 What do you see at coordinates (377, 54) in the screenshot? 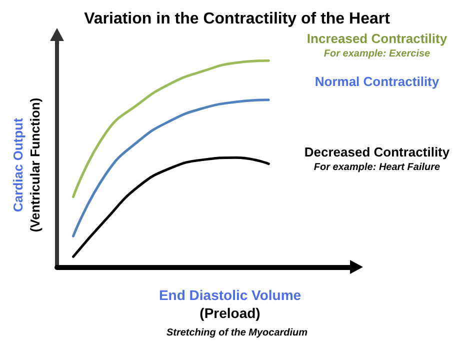
I see `text: For example: Exercise` at bounding box center [377, 54].